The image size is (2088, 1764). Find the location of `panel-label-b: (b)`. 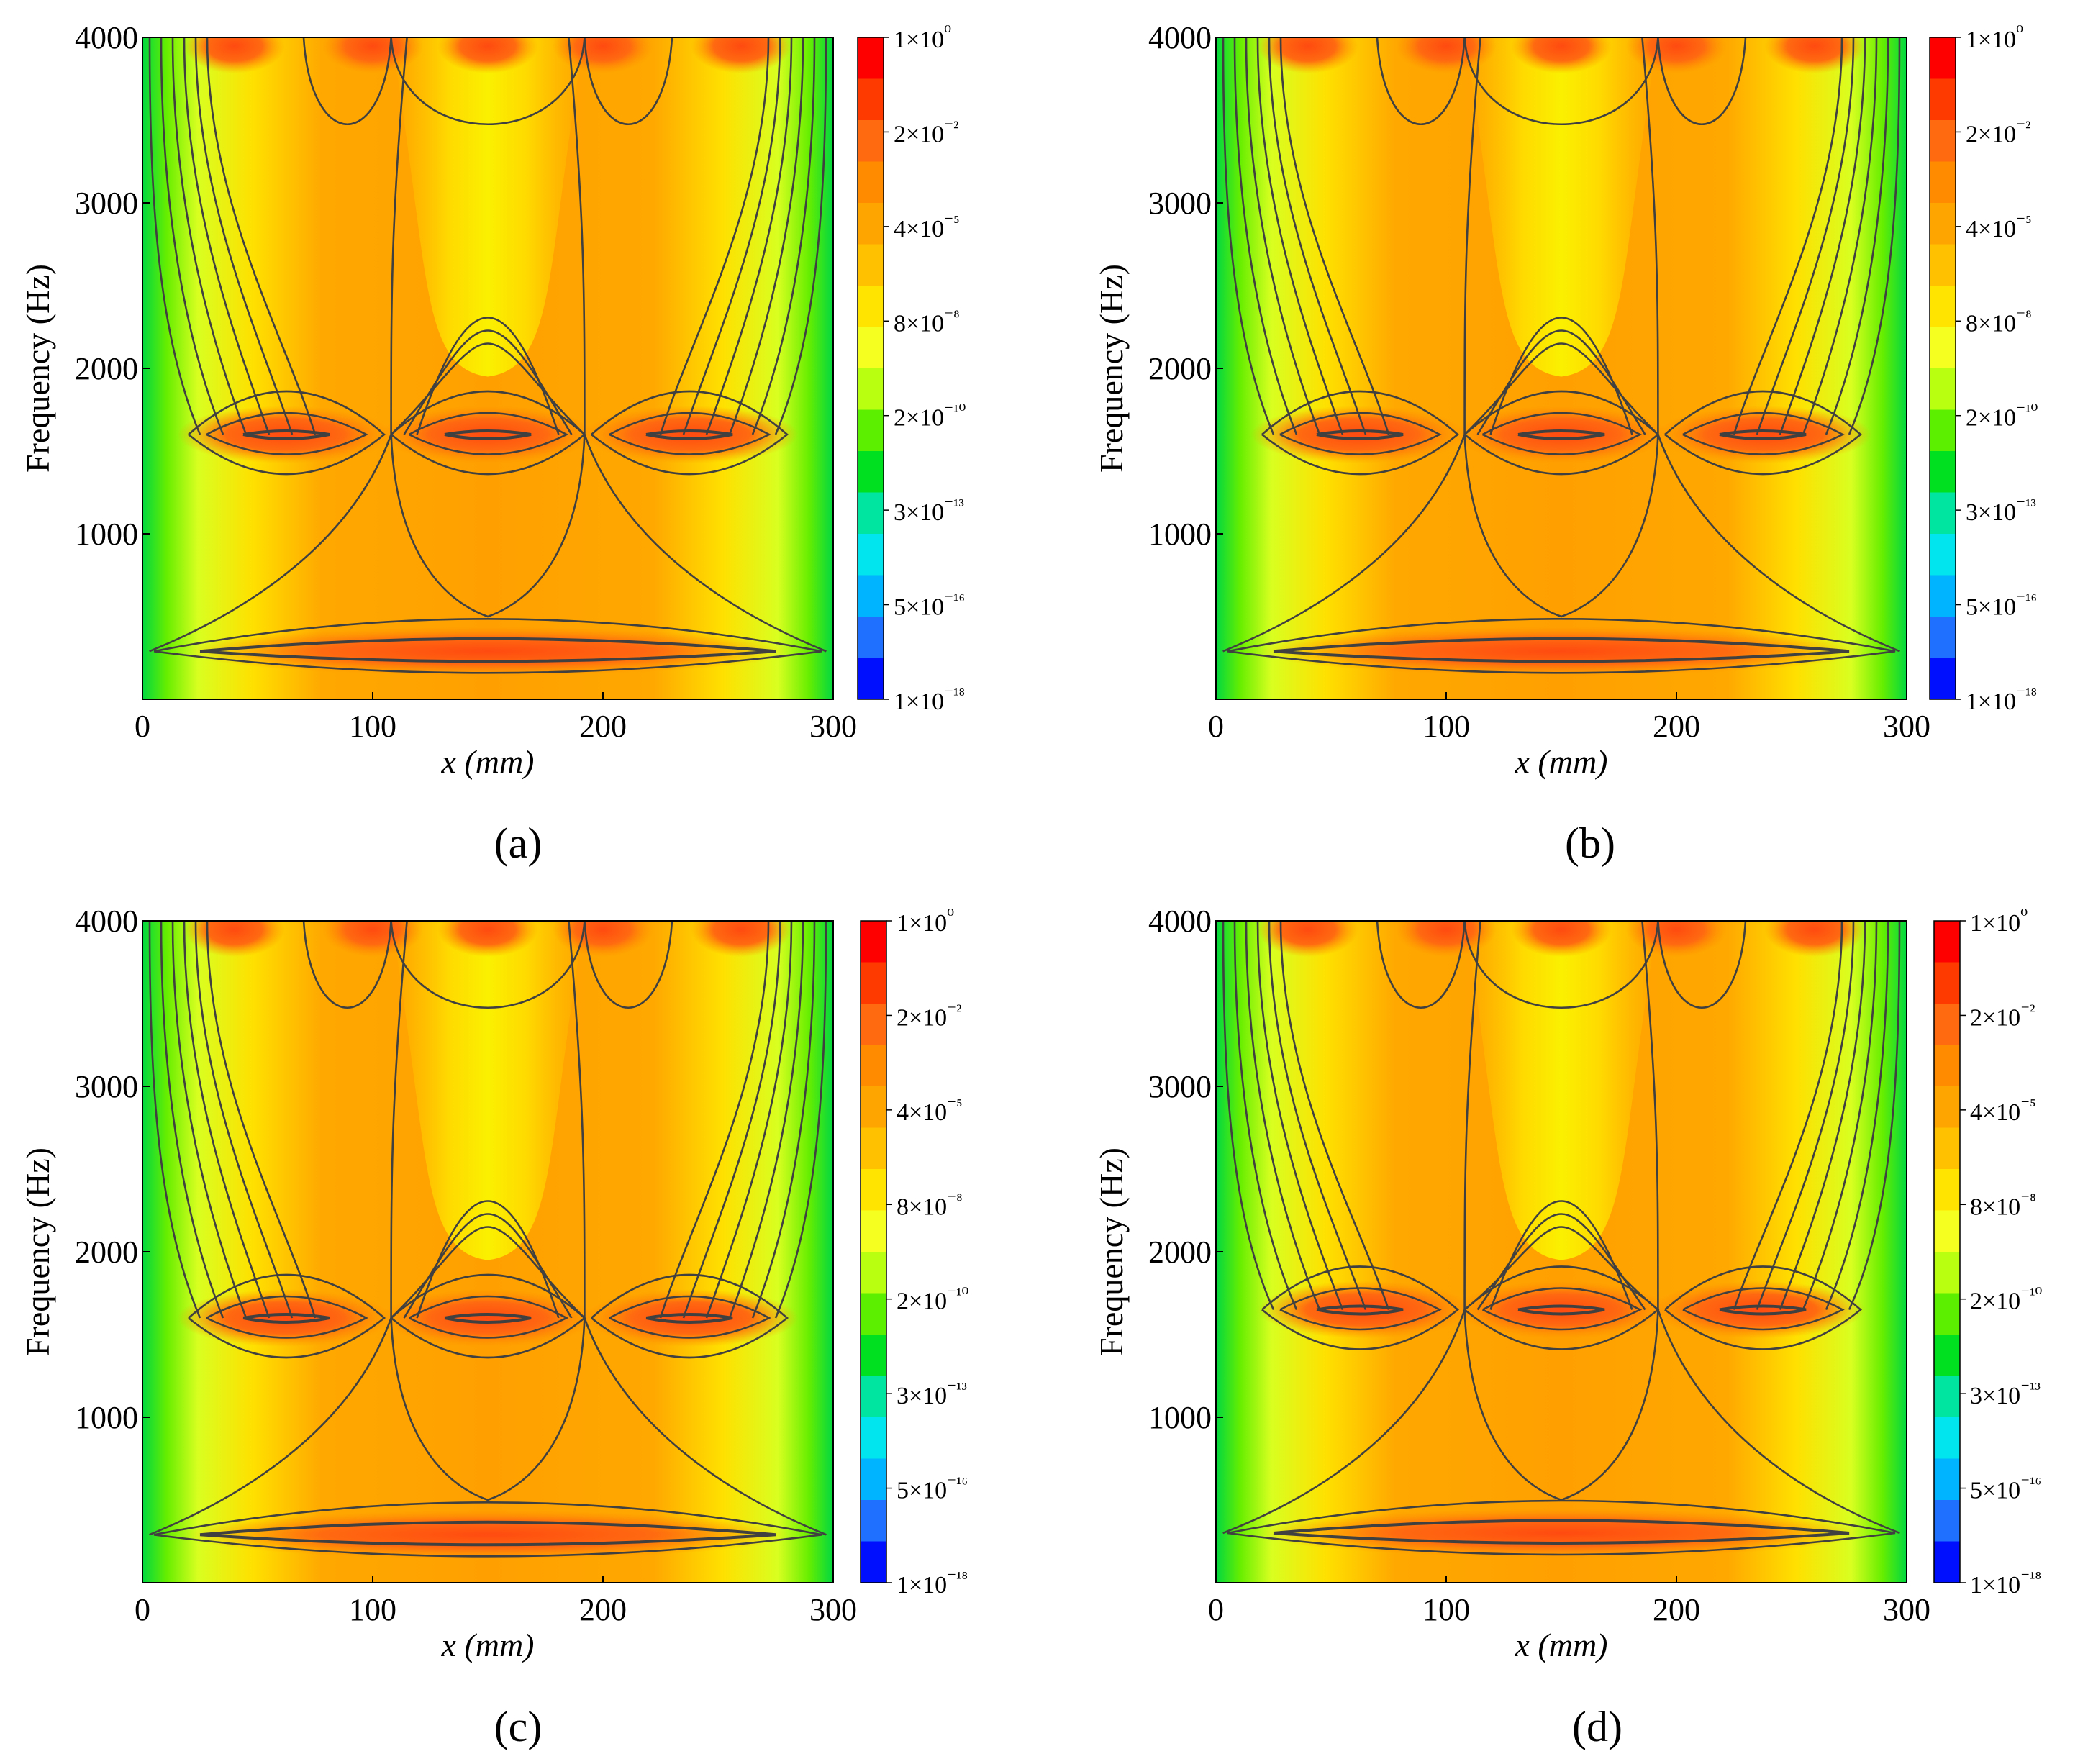

panel-label-b: (b) is located at coordinates (1590, 843).